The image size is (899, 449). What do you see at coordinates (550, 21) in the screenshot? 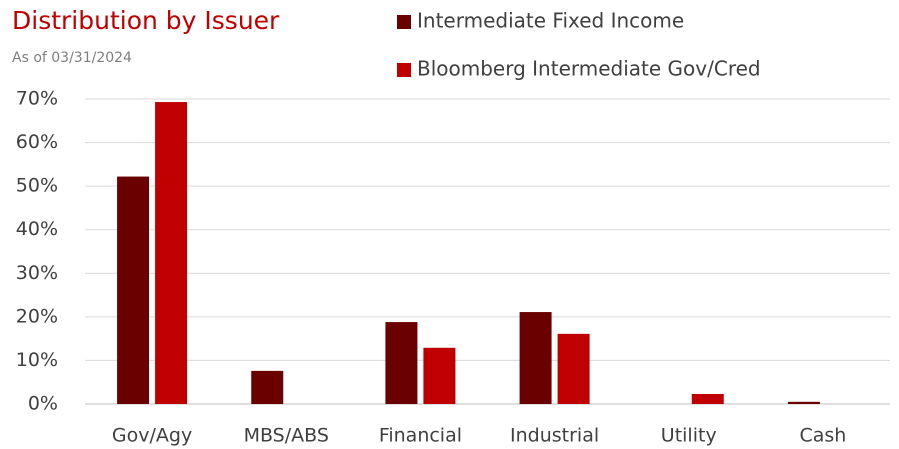
I see `legend-label: Intermediate Fixed Income` at bounding box center [550, 21].